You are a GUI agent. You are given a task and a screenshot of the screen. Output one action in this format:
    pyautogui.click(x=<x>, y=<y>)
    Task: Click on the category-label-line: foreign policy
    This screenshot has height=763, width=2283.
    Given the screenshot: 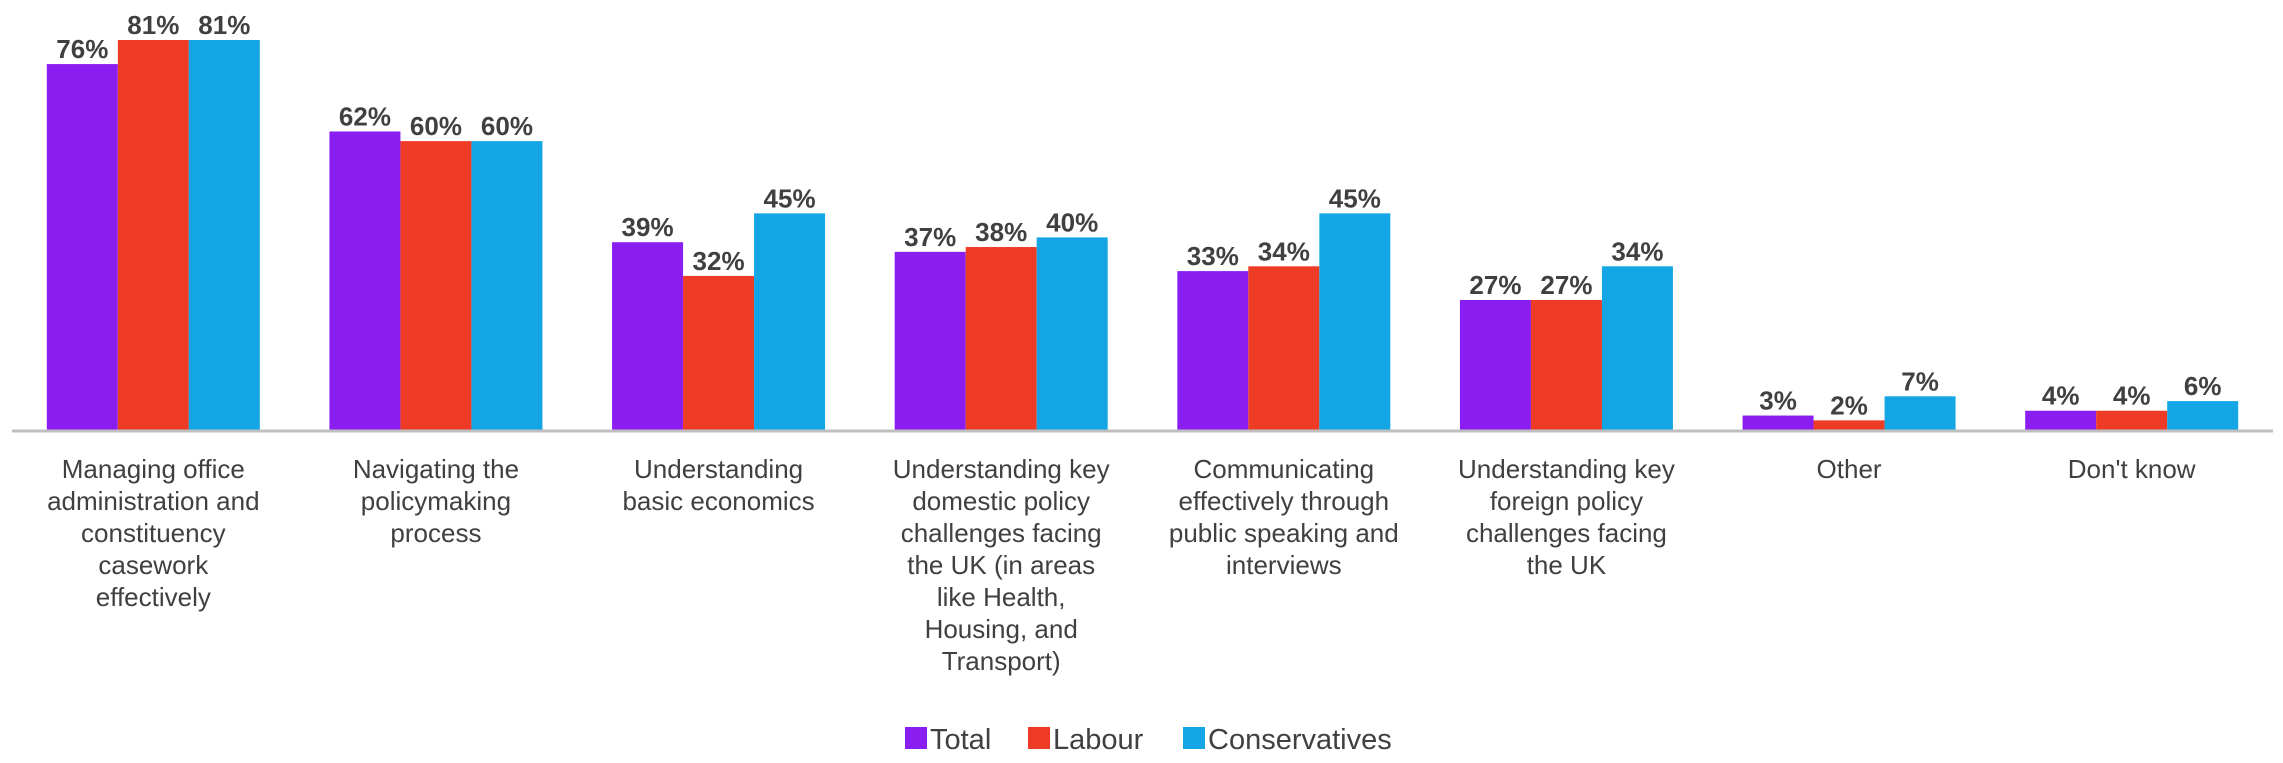 What is the action you would take?
    pyautogui.click(x=1566, y=501)
    